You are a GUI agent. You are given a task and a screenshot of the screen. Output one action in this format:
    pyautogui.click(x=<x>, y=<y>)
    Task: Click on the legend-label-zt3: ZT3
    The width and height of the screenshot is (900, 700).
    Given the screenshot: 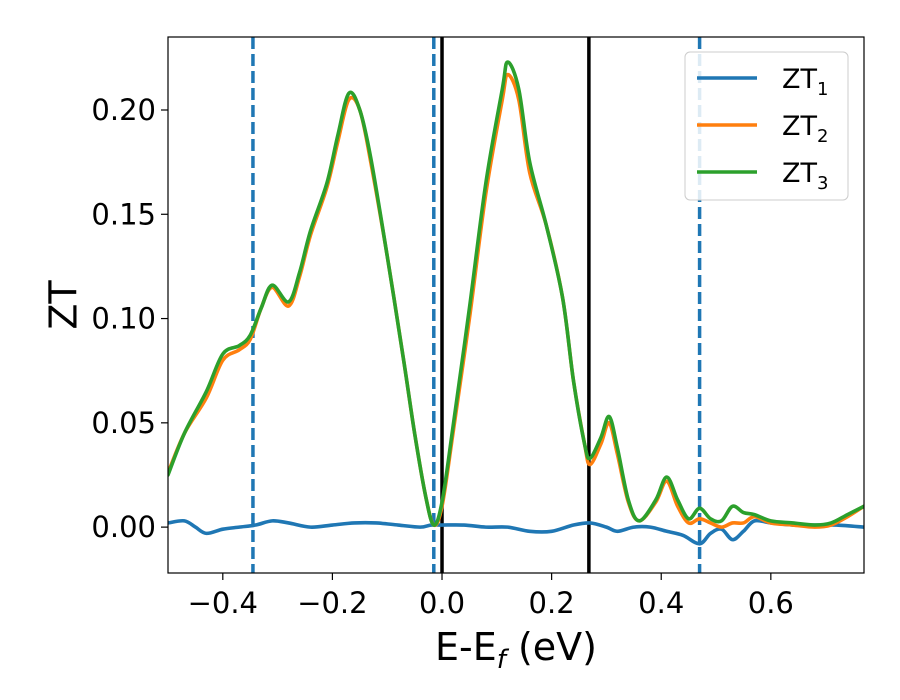 What is the action you would take?
    pyautogui.click(x=805, y=176)
    